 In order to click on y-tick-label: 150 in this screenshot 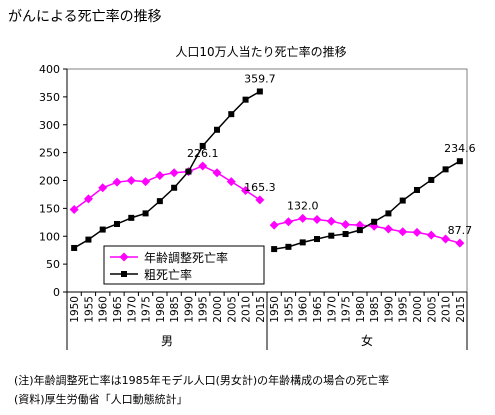, I will do `click(49, 208)`.